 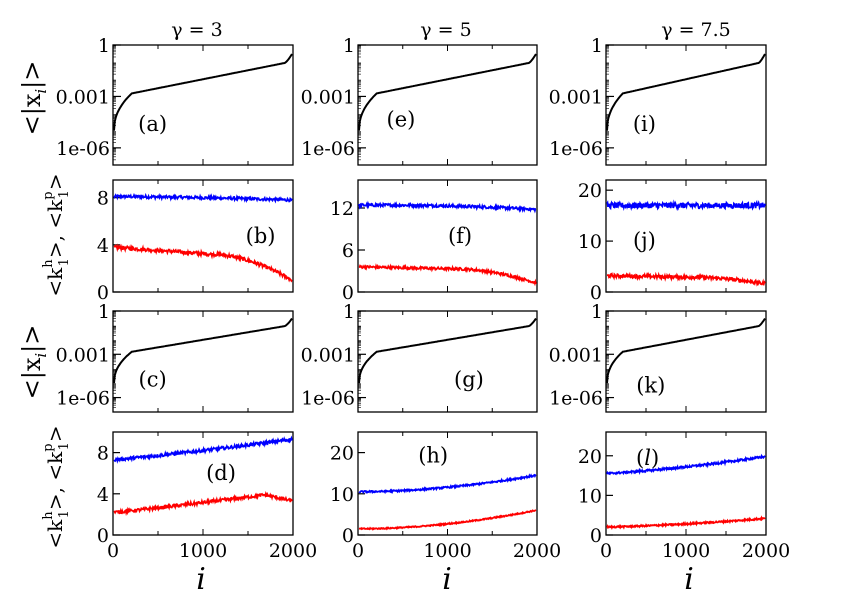 I want to click on panel-b-ytick-label: 4, so click(x=103, y=246).